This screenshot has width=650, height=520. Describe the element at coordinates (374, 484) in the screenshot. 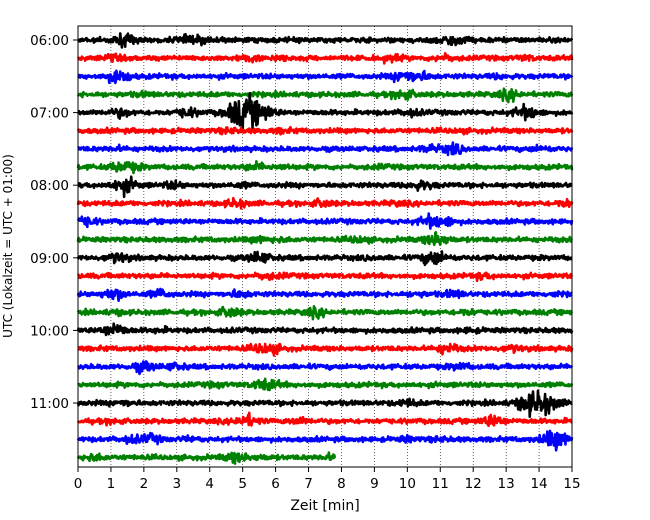

I see `x-tick-label: 9` at that location.